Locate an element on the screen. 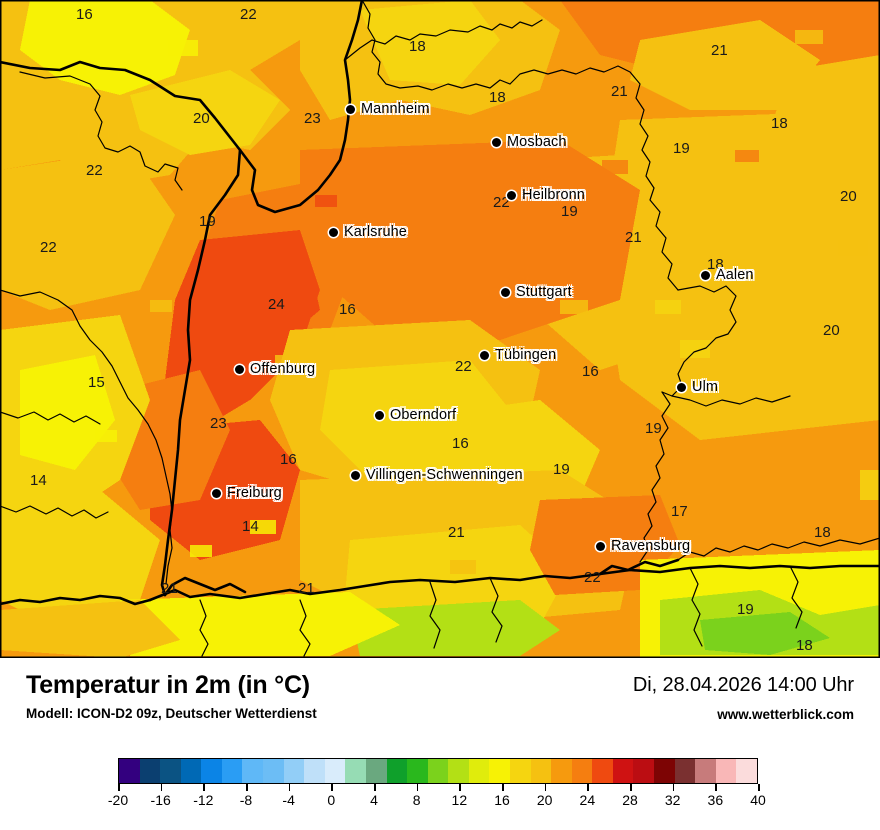  city-label: Ulm is located at coordinates (705, 387).